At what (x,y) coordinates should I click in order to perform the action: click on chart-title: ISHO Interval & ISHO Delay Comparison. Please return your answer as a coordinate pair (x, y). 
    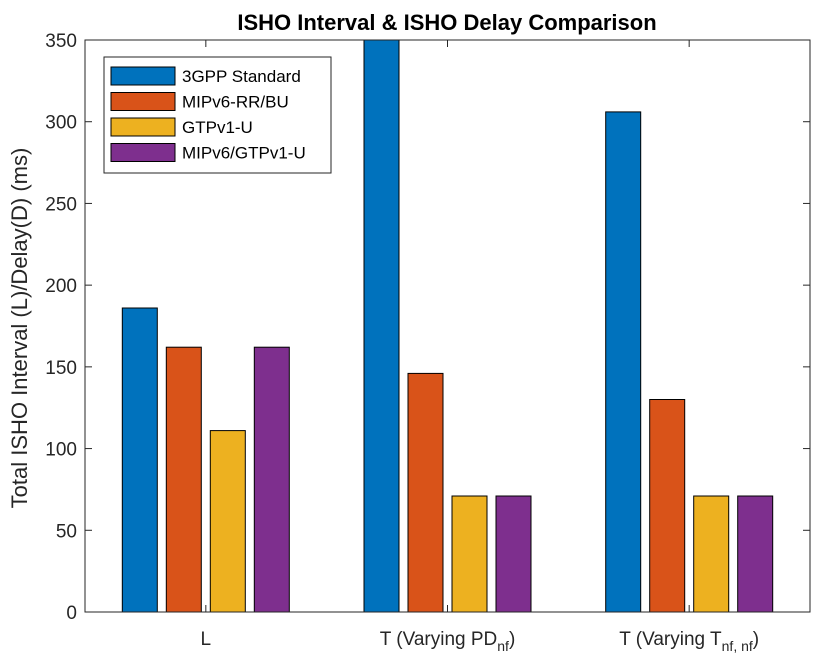
    Looking at the image, I should click on (446, 22).